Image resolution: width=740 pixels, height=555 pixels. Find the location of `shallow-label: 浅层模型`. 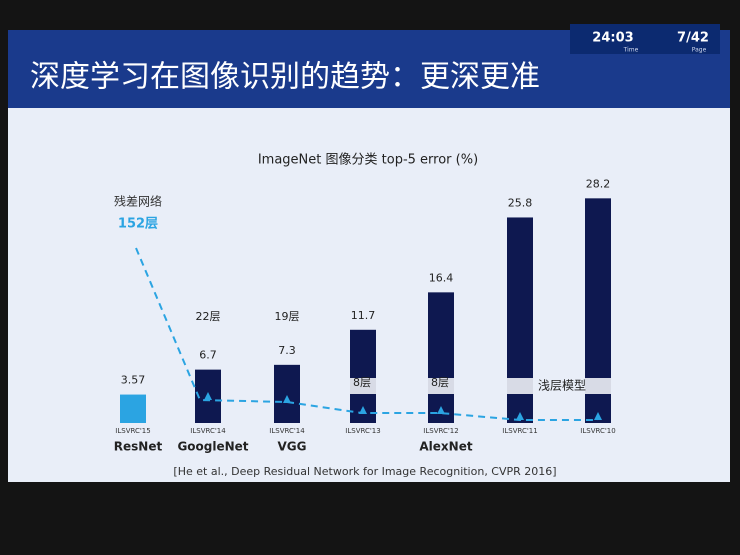

shallow-label: 浅层模型 is located at coordinates (562, 386).